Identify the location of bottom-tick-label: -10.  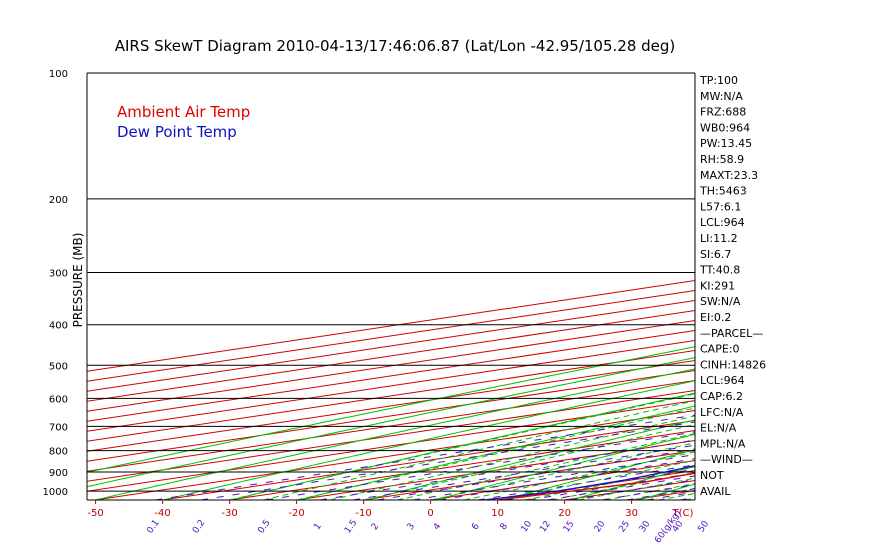
(363, 513).